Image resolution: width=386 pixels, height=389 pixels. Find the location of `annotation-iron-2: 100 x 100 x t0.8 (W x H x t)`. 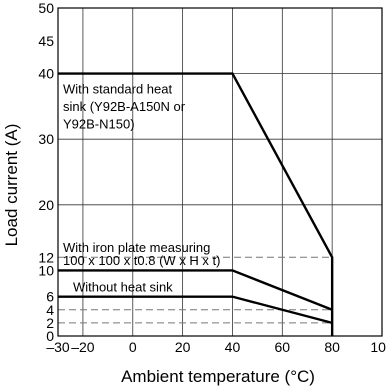

annotation-iron-2: 100 x 100 x t0.8 (W x H x t) is located at coordinates (142, 260).